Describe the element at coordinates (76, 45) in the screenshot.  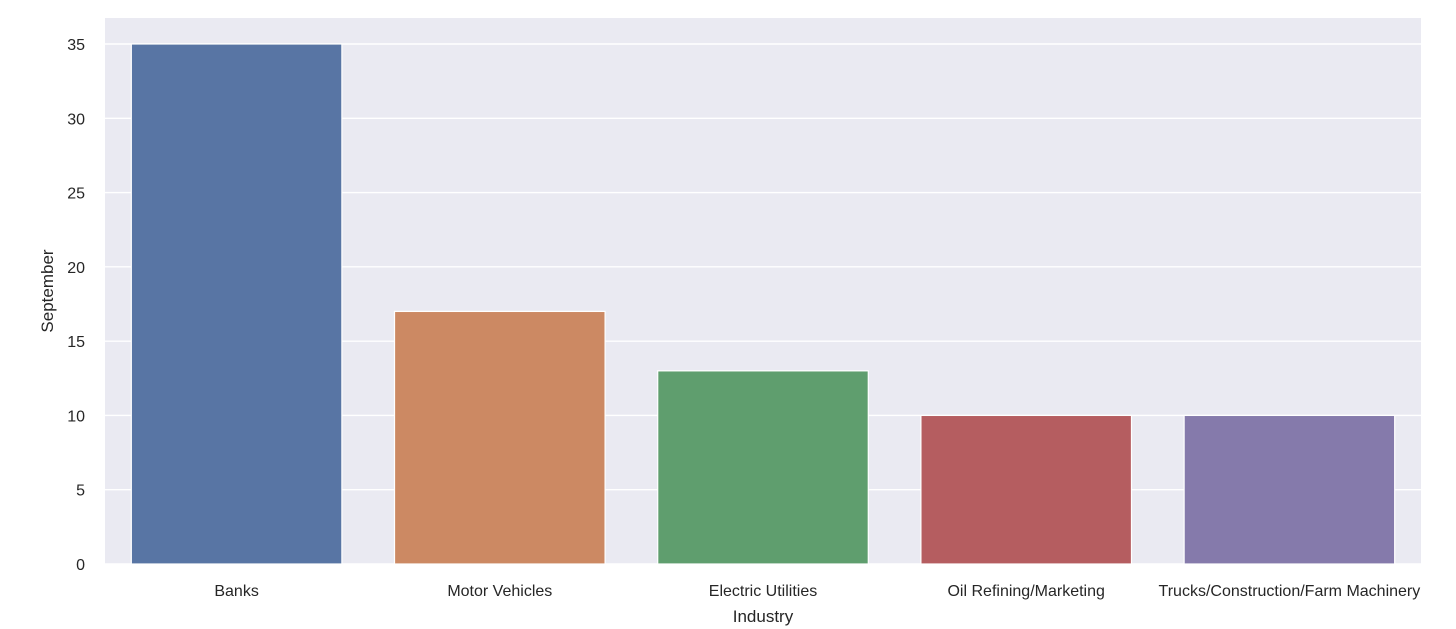
I see `y-tick-label: 35` at that location.